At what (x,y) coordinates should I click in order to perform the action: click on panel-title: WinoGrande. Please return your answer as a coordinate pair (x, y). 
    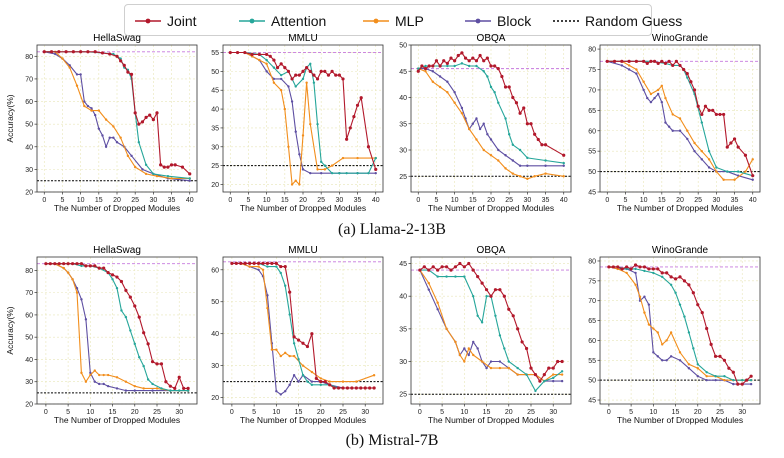
    Looking at the image, I should click on (680, 38).